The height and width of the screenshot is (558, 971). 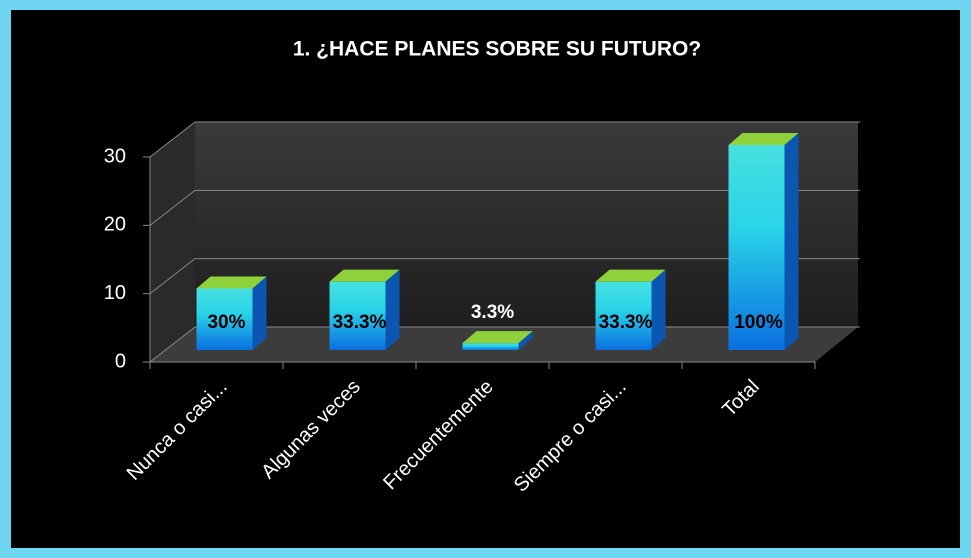 What do you see at coordinates (172, 242) in the screenshot?
I see `side-wall` at bounding box center [172, 242].